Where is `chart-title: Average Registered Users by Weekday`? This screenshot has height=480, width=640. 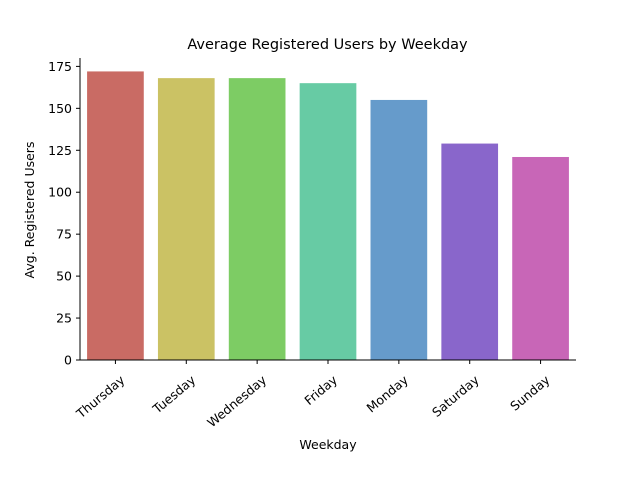 chart-title: Average Registered Users by Weekday is located at coordinates (327, 45).